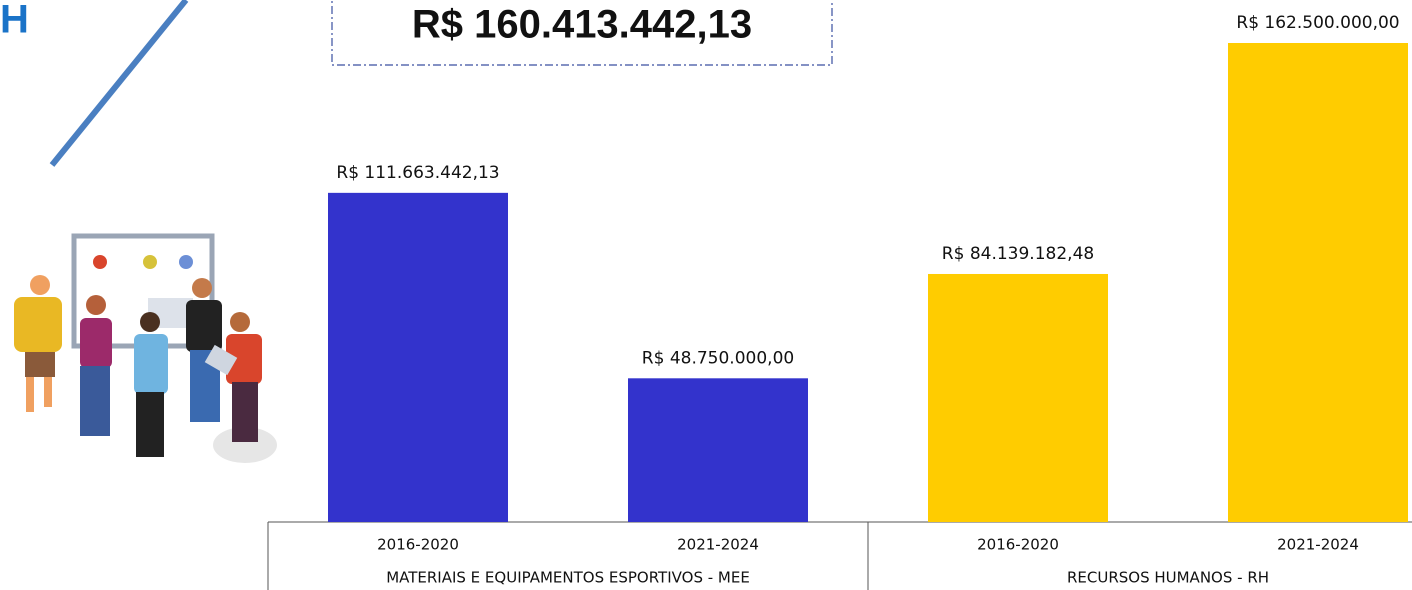 The height and width of the screenshot is (590, 1412). Describe the element at coordinates (14, 21) in the screenshot. I see `header-fragment: H` at that location.